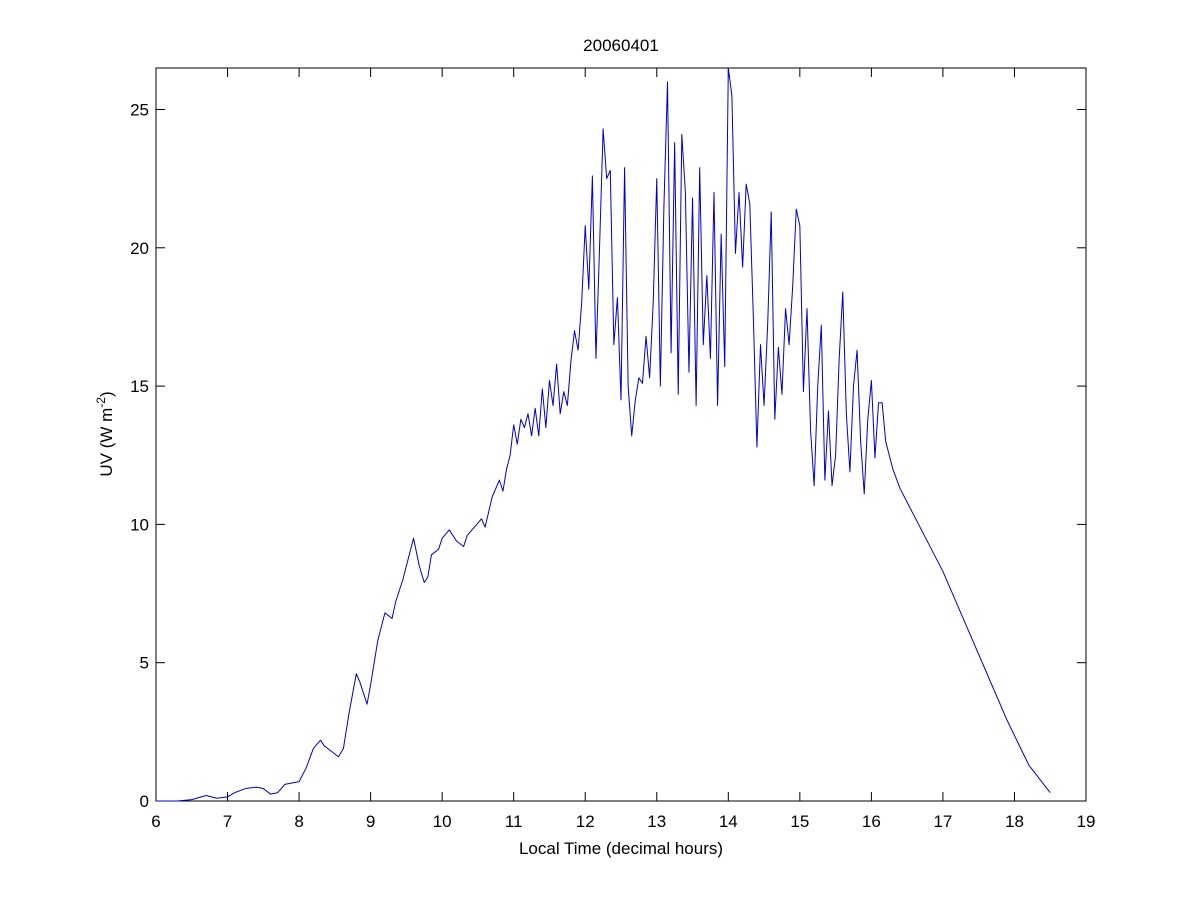 Image resolution: width=1200 pixels, height=900 pixels. Describe the element at coordinates (621, 45) in the screenshot. I see `chart-title: 20060401` at that location.